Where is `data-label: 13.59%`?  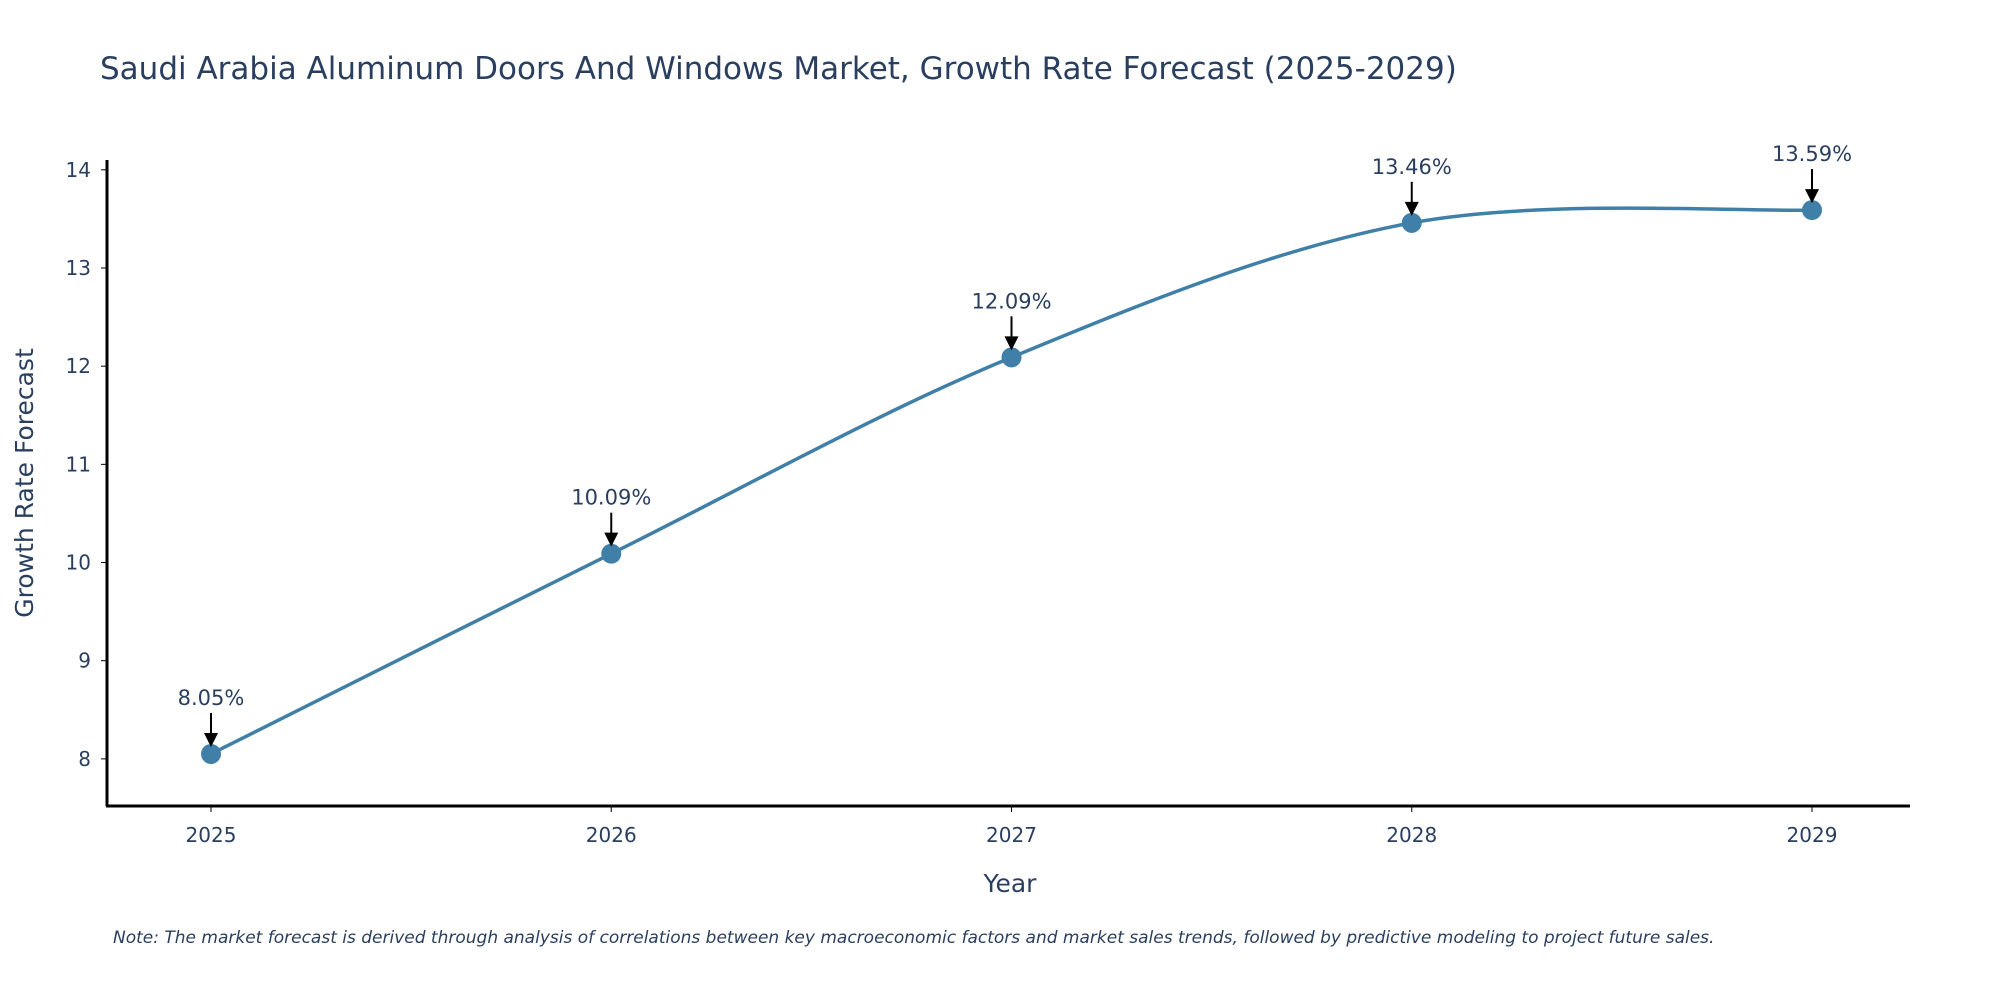 data-label: 13.59% is located at coordinates (1812, 154).